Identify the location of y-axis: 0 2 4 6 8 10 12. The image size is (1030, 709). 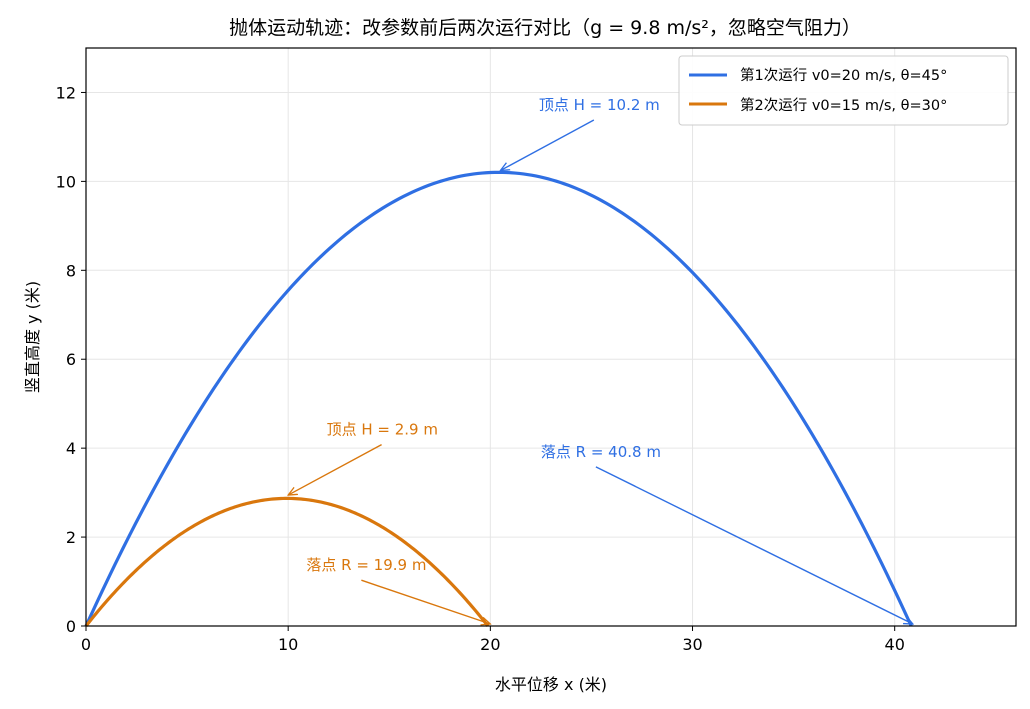
(71, 359).